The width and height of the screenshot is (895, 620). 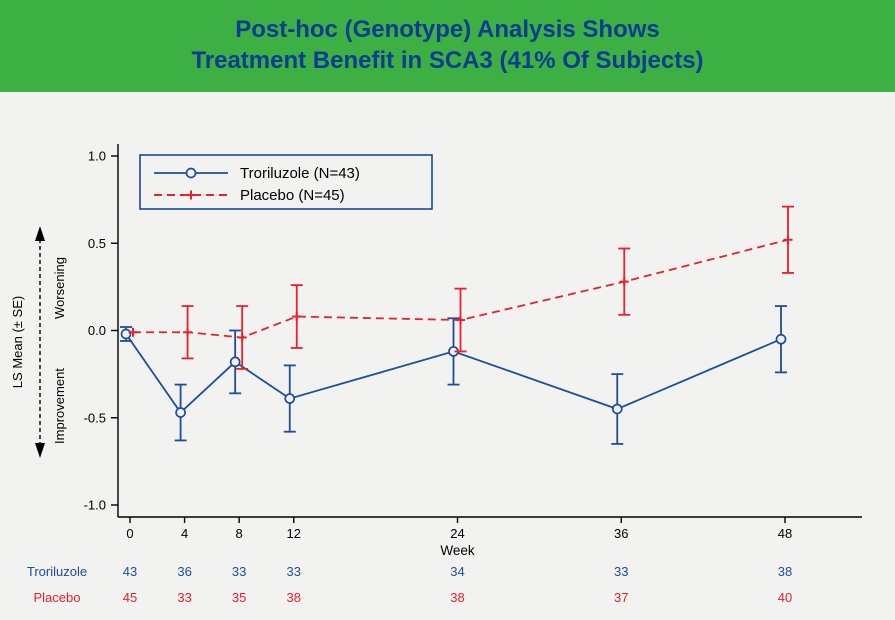 I want to click on count-row-label-troriluzole: Troriluzole, so click(x=57, y=571).